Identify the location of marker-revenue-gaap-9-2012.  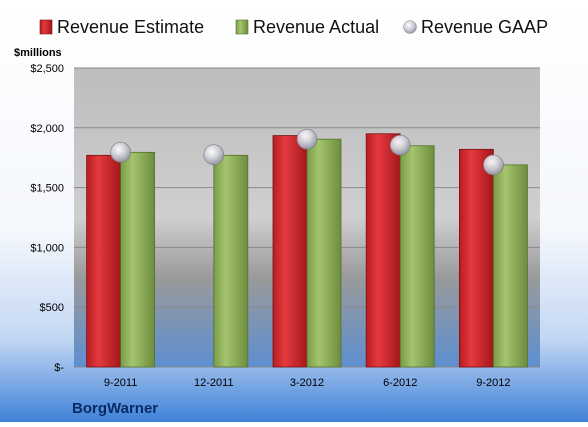
(493, 165).